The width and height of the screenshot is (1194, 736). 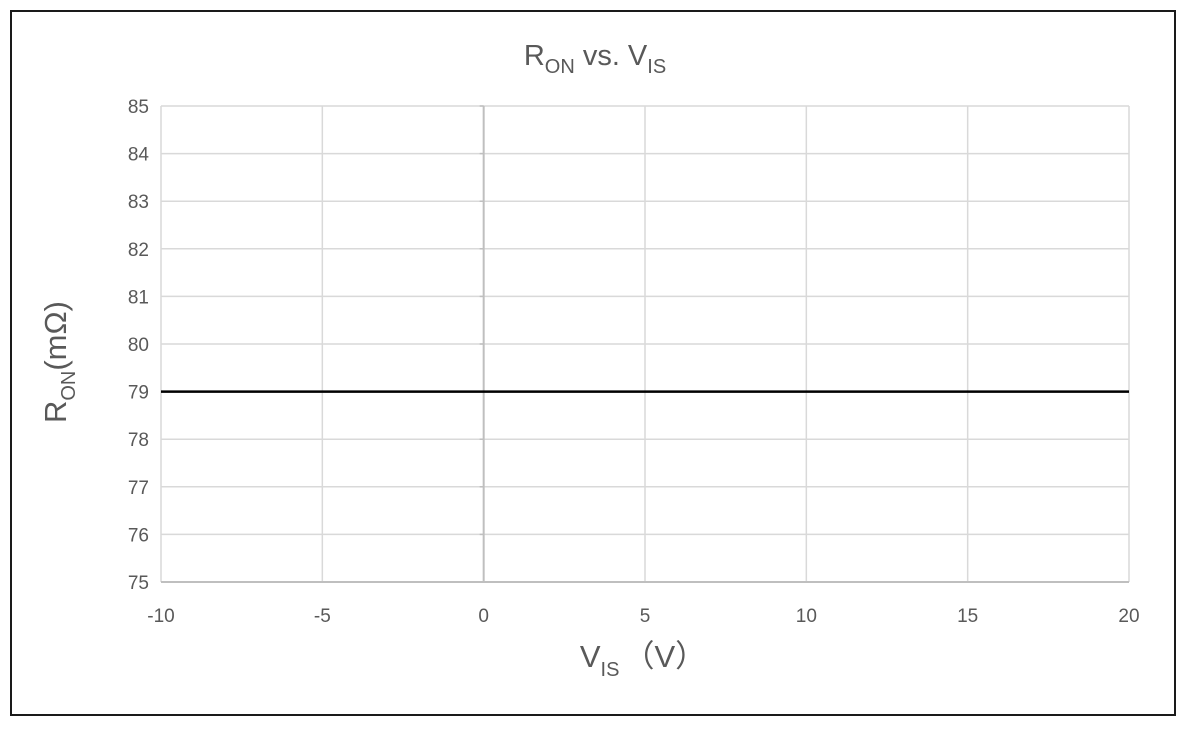 What do you see at coordinates (656, 67) in the screenshot?
I see `chart-title-end-sub: IS` at bounding box center [656, 67].